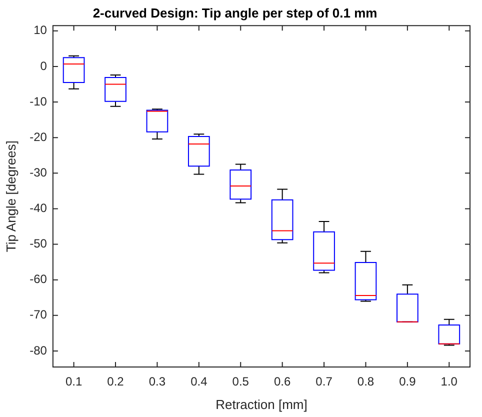 The width and height of the screenshot is (482, 417). I want to click on y-tick-label: -10, so click(39, 101).